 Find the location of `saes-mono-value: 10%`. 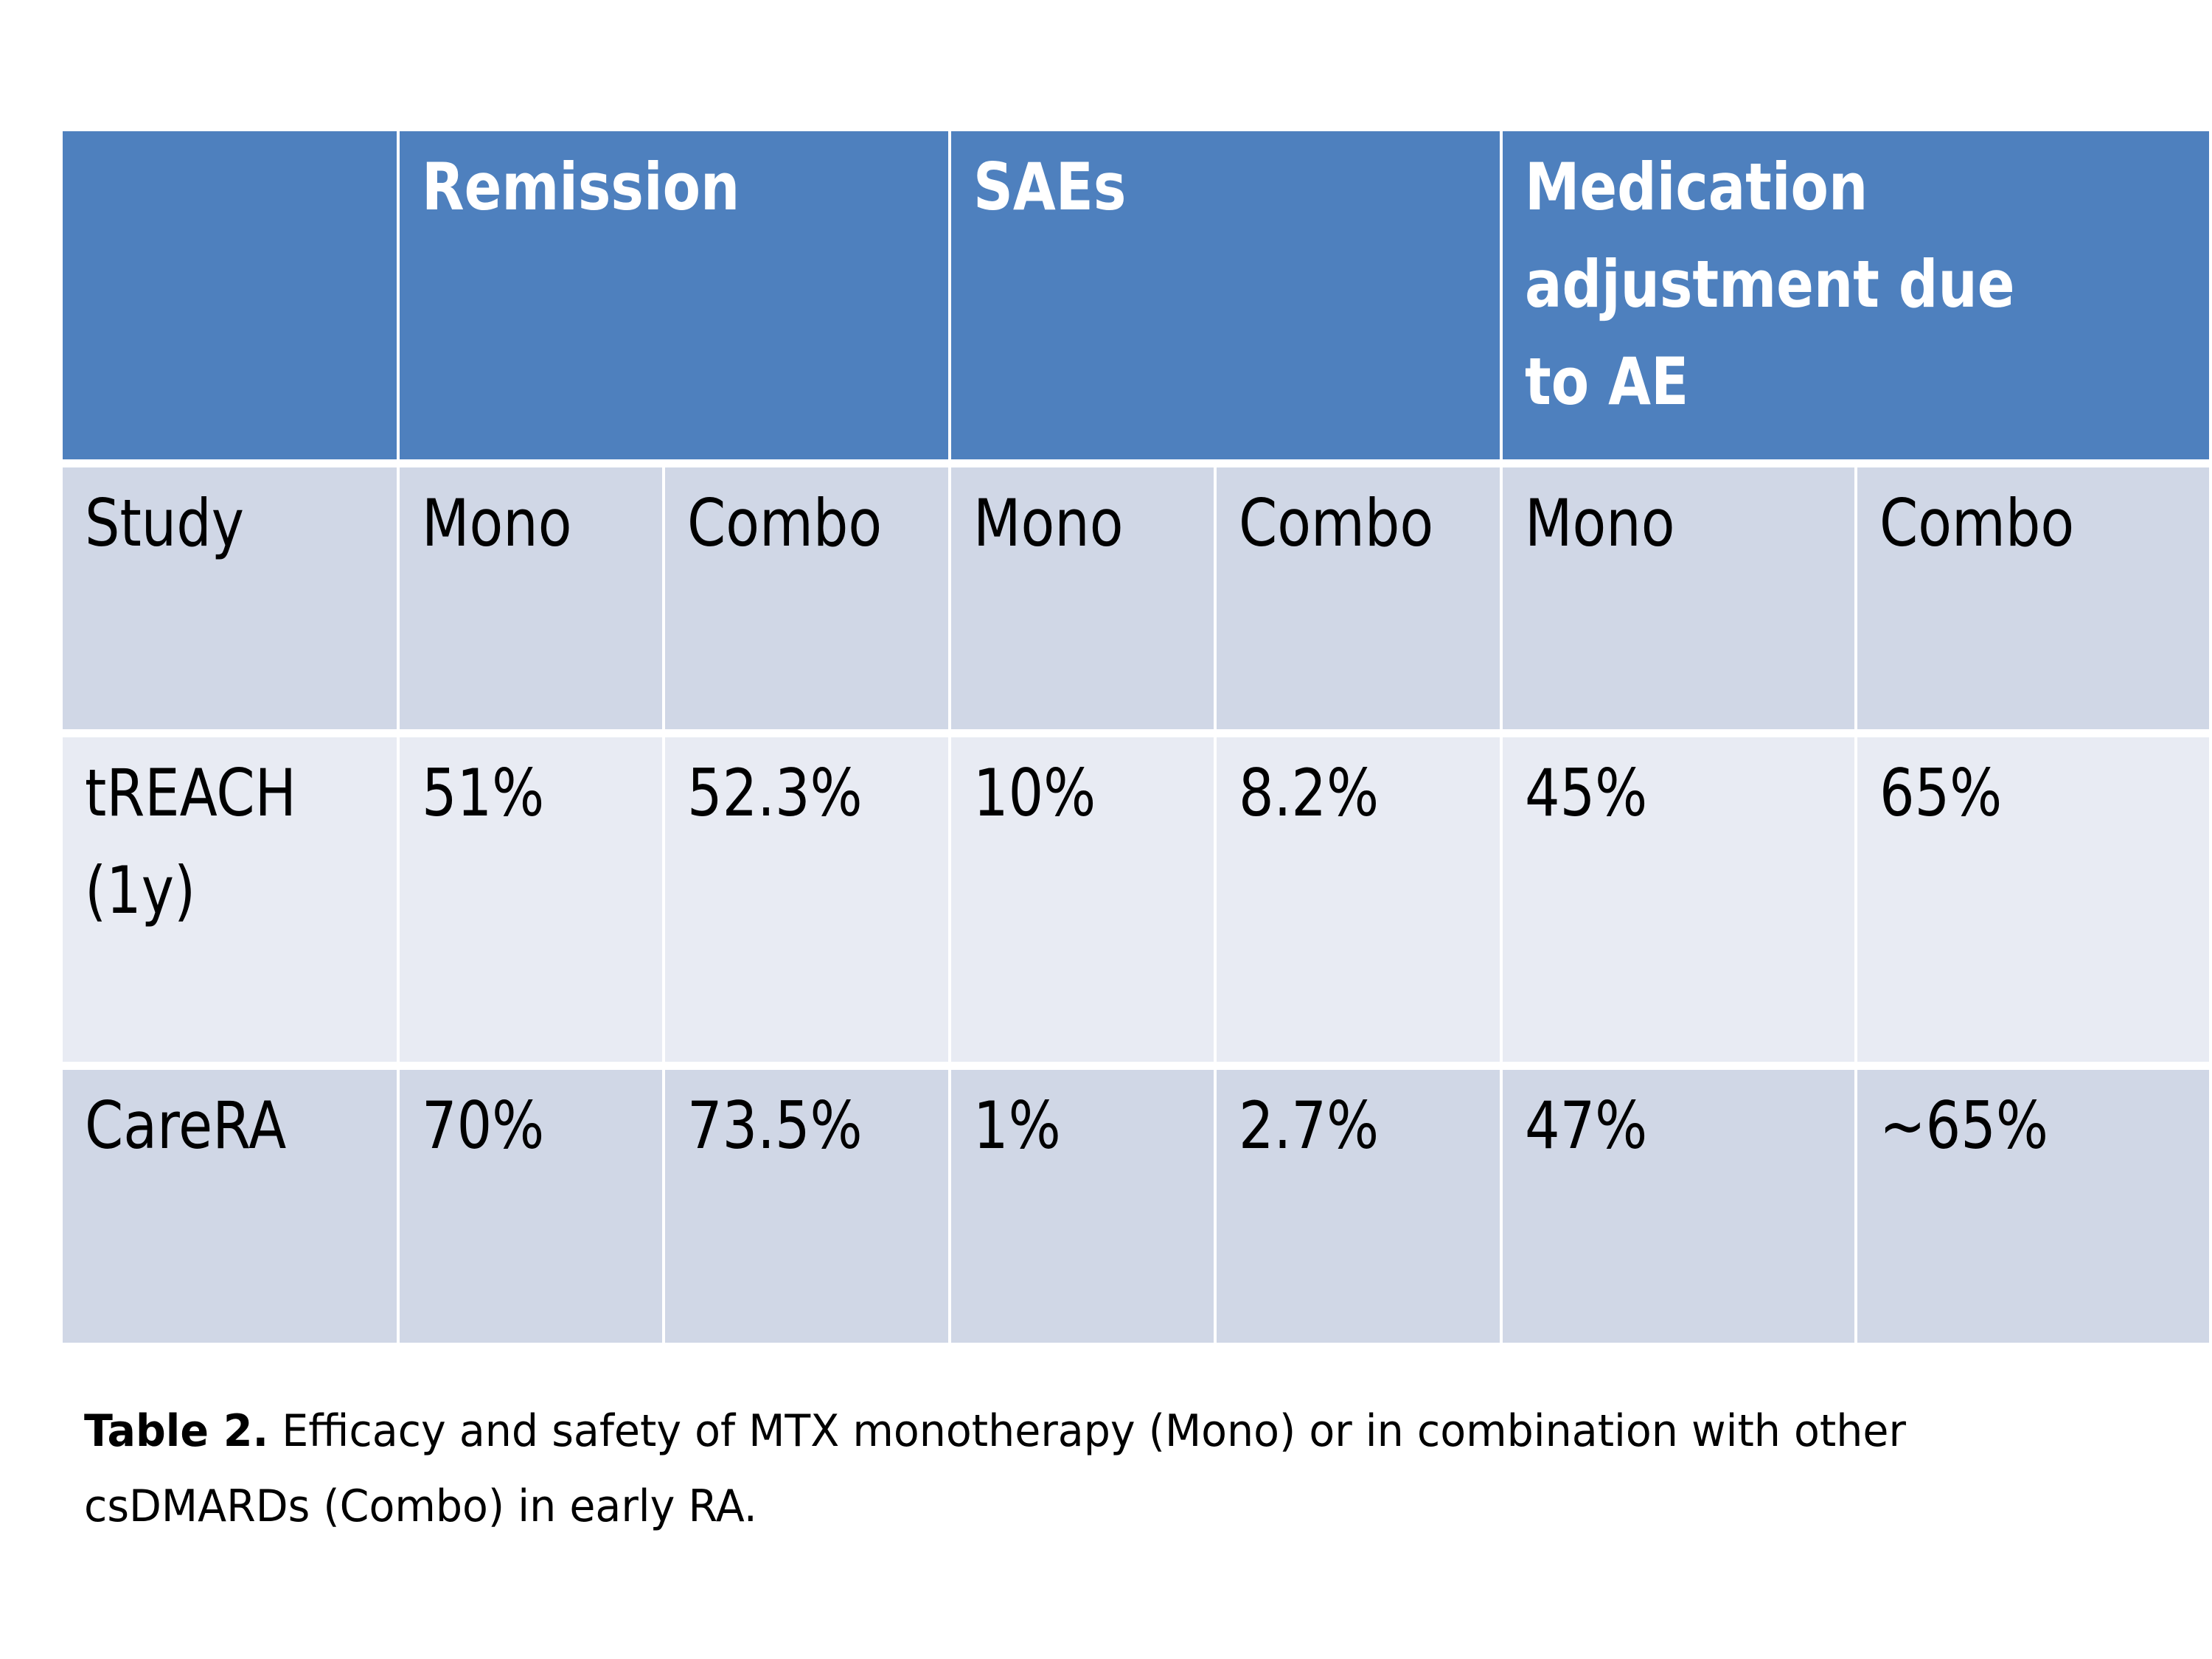

saes-mono-value: 10% is located at coordinates (1034, 793).